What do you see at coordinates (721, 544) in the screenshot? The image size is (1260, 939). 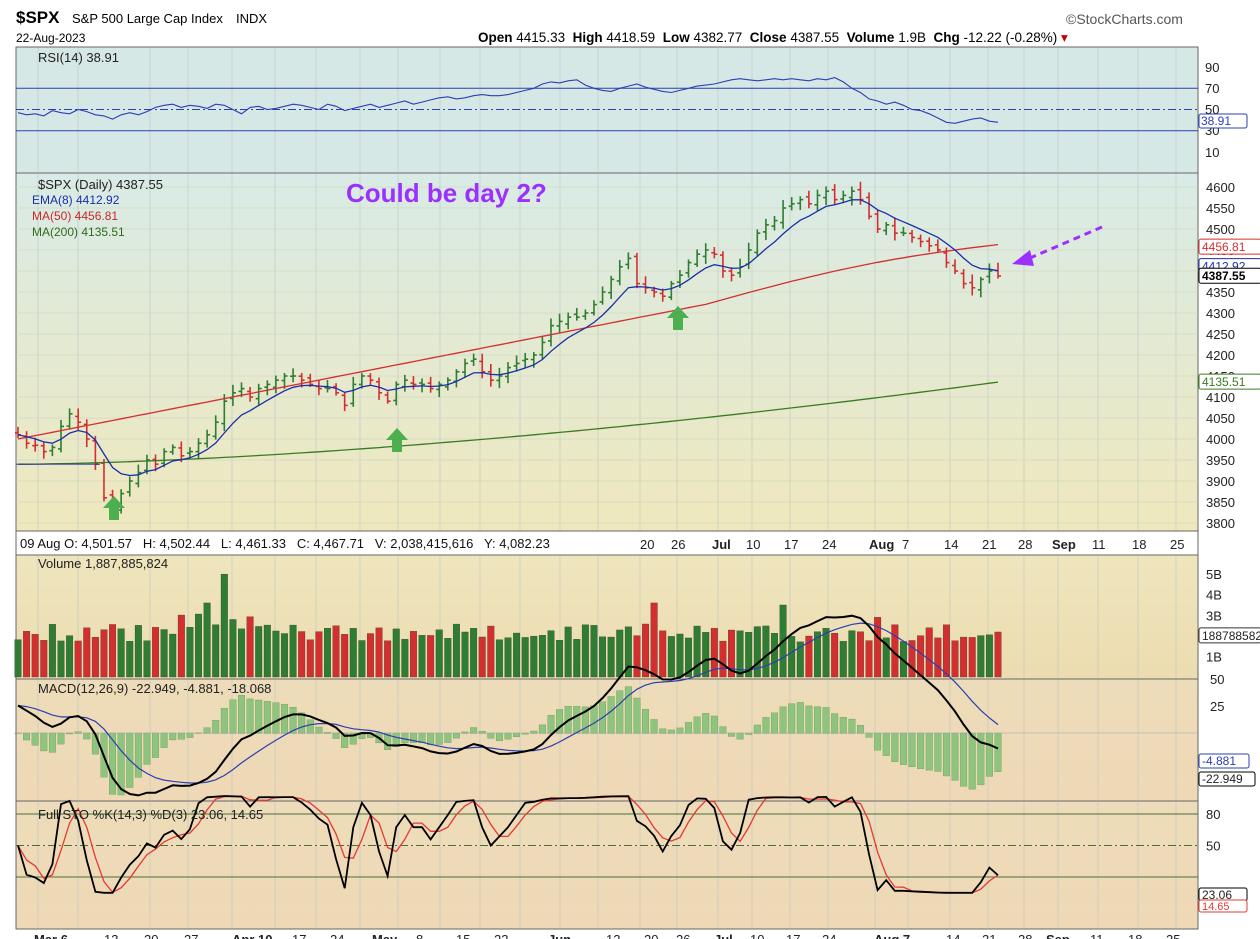 I see `date-tick-label: Jul` at bounding box center [721, 544].